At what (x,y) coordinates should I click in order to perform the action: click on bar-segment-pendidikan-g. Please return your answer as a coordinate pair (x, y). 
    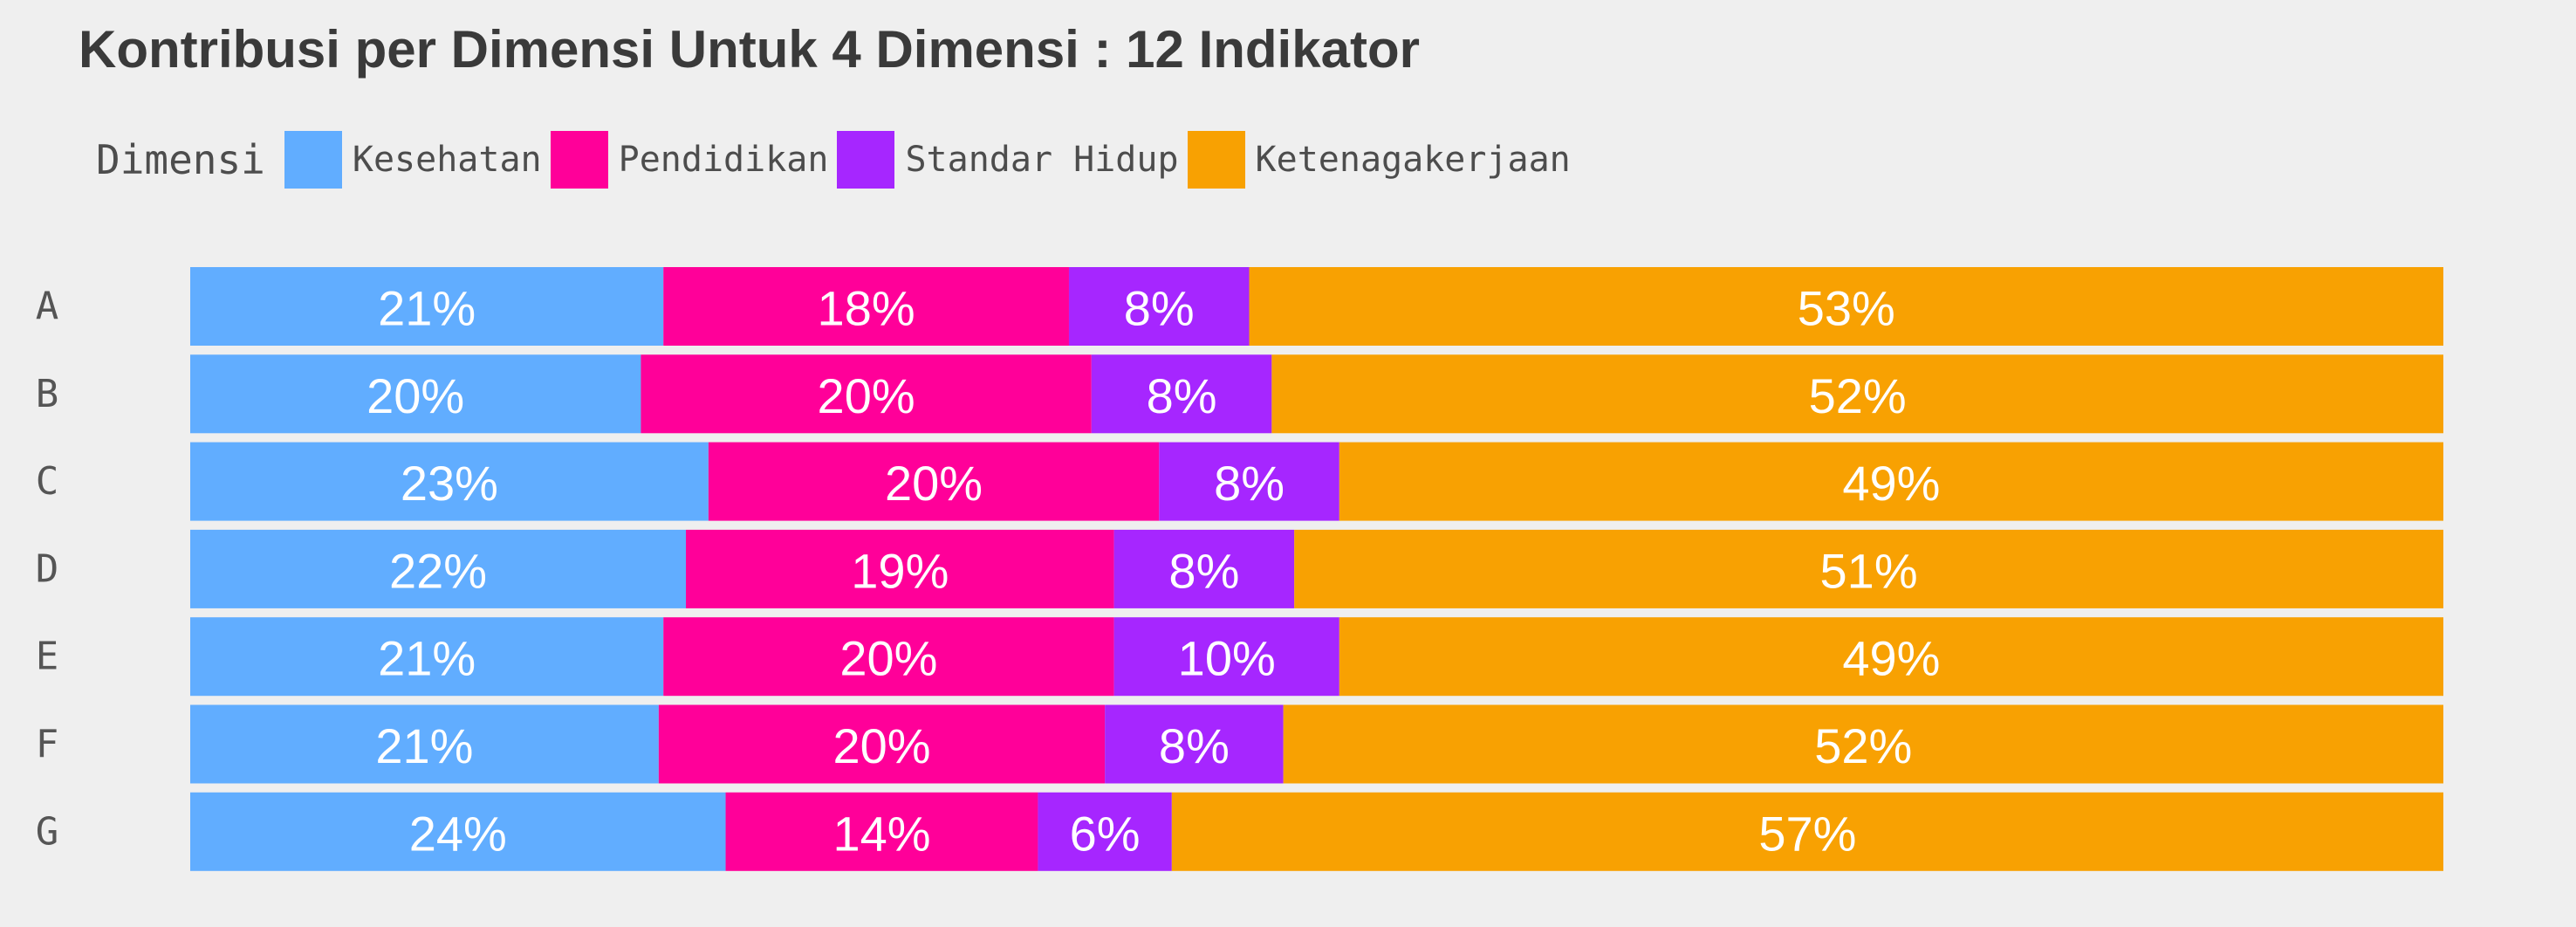
    Looking at the image, I should click on (882, 831).